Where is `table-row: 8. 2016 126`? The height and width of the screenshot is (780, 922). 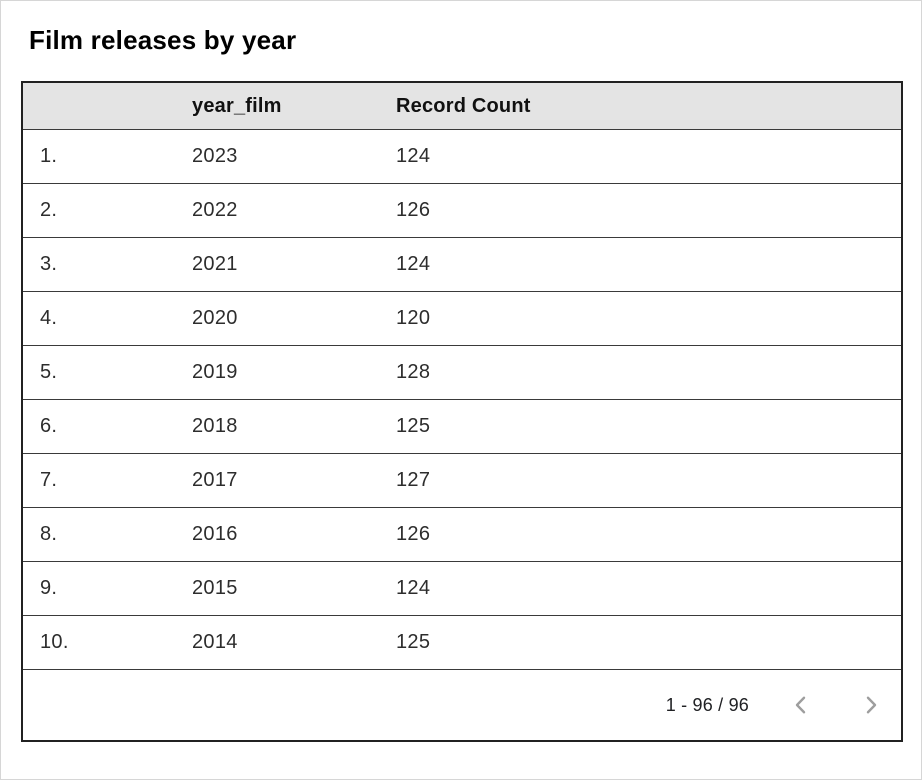 table-row: 8. 2016 126 is located at coordinates (462, 534).